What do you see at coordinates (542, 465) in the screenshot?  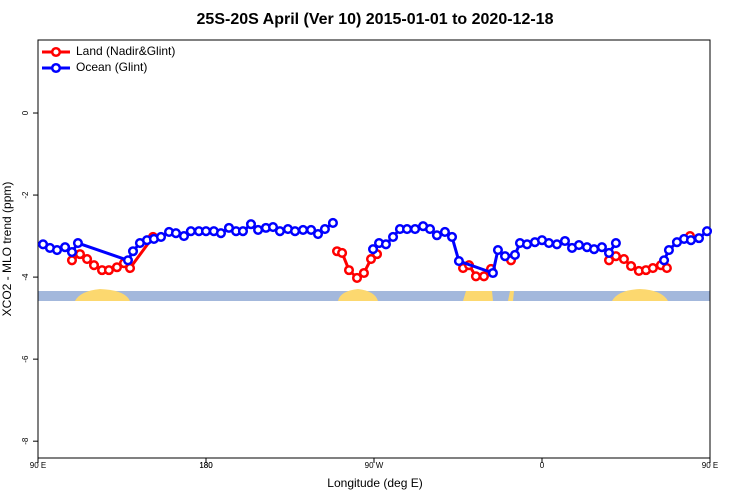 I see `x-tick-label: 0` at bounding box center [542, 465].